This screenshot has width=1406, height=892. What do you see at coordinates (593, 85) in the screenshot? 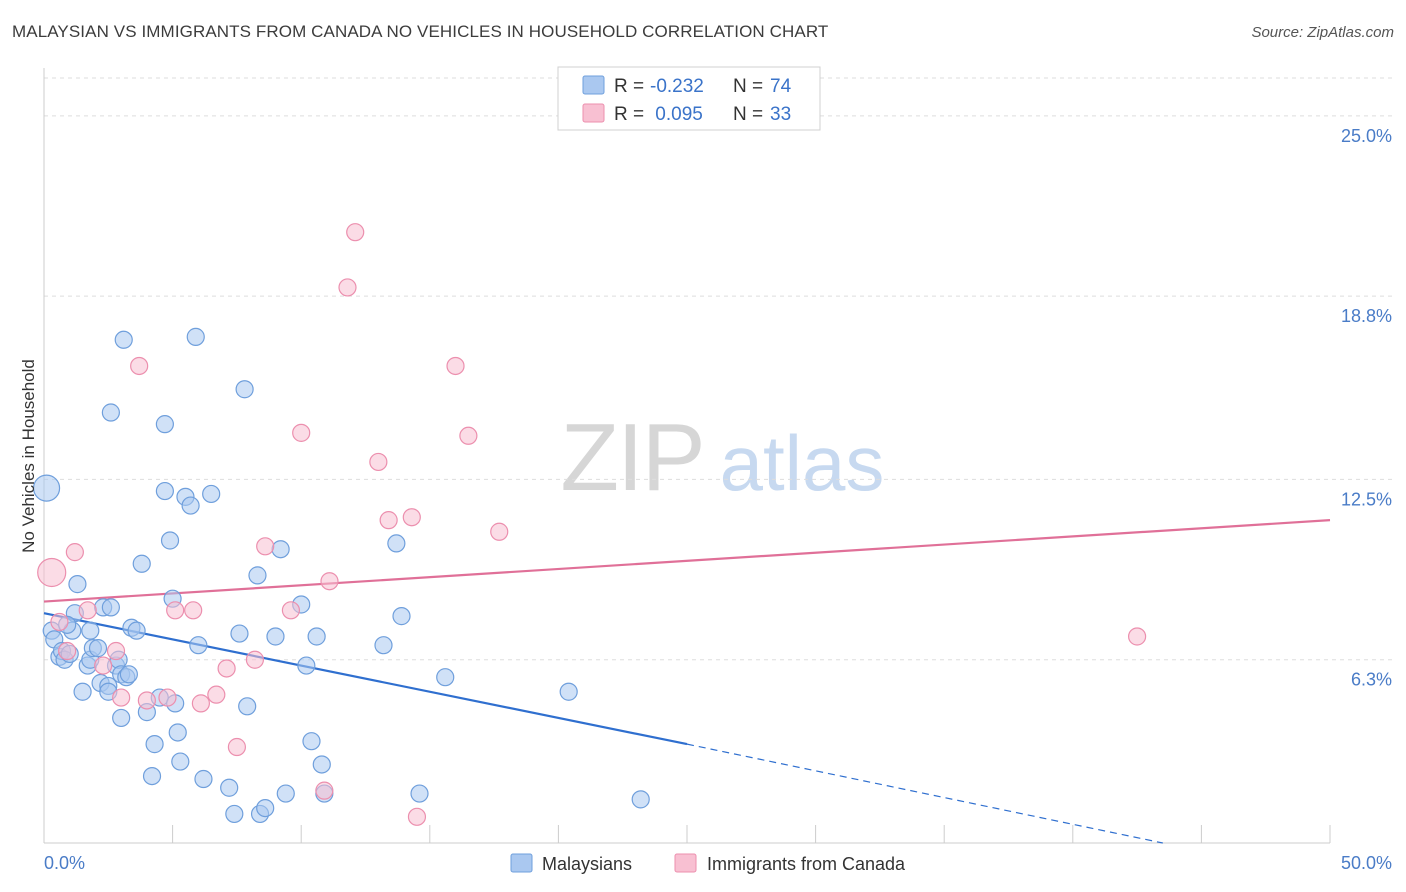
I see `stats-legend-blue-swatch` at bounding box center [593, 85].